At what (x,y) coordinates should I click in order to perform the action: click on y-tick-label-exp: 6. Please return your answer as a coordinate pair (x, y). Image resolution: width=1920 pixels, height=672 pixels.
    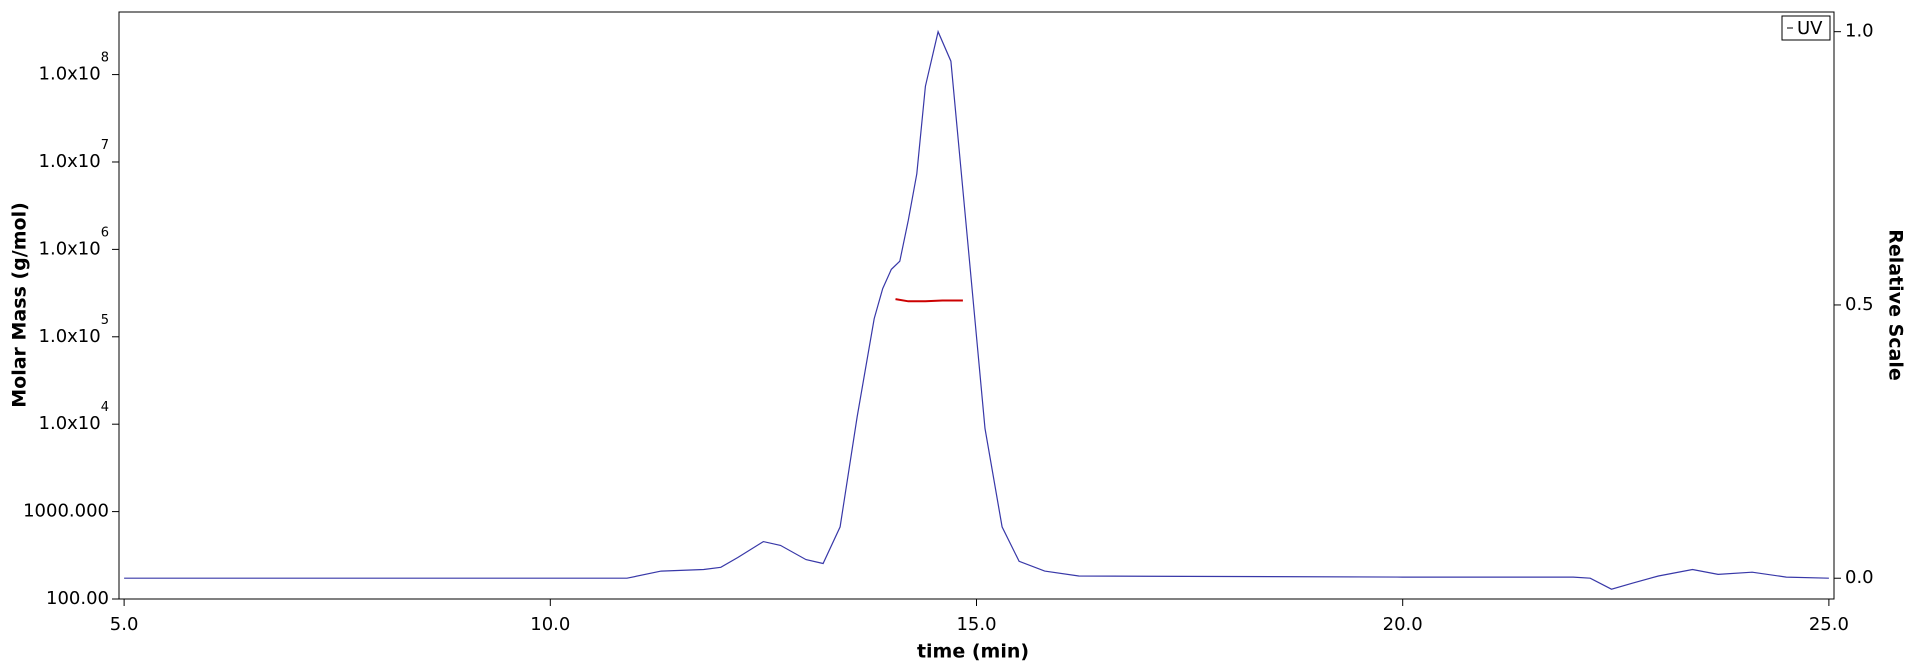
    Looking at the image, I should click on (105, 232).